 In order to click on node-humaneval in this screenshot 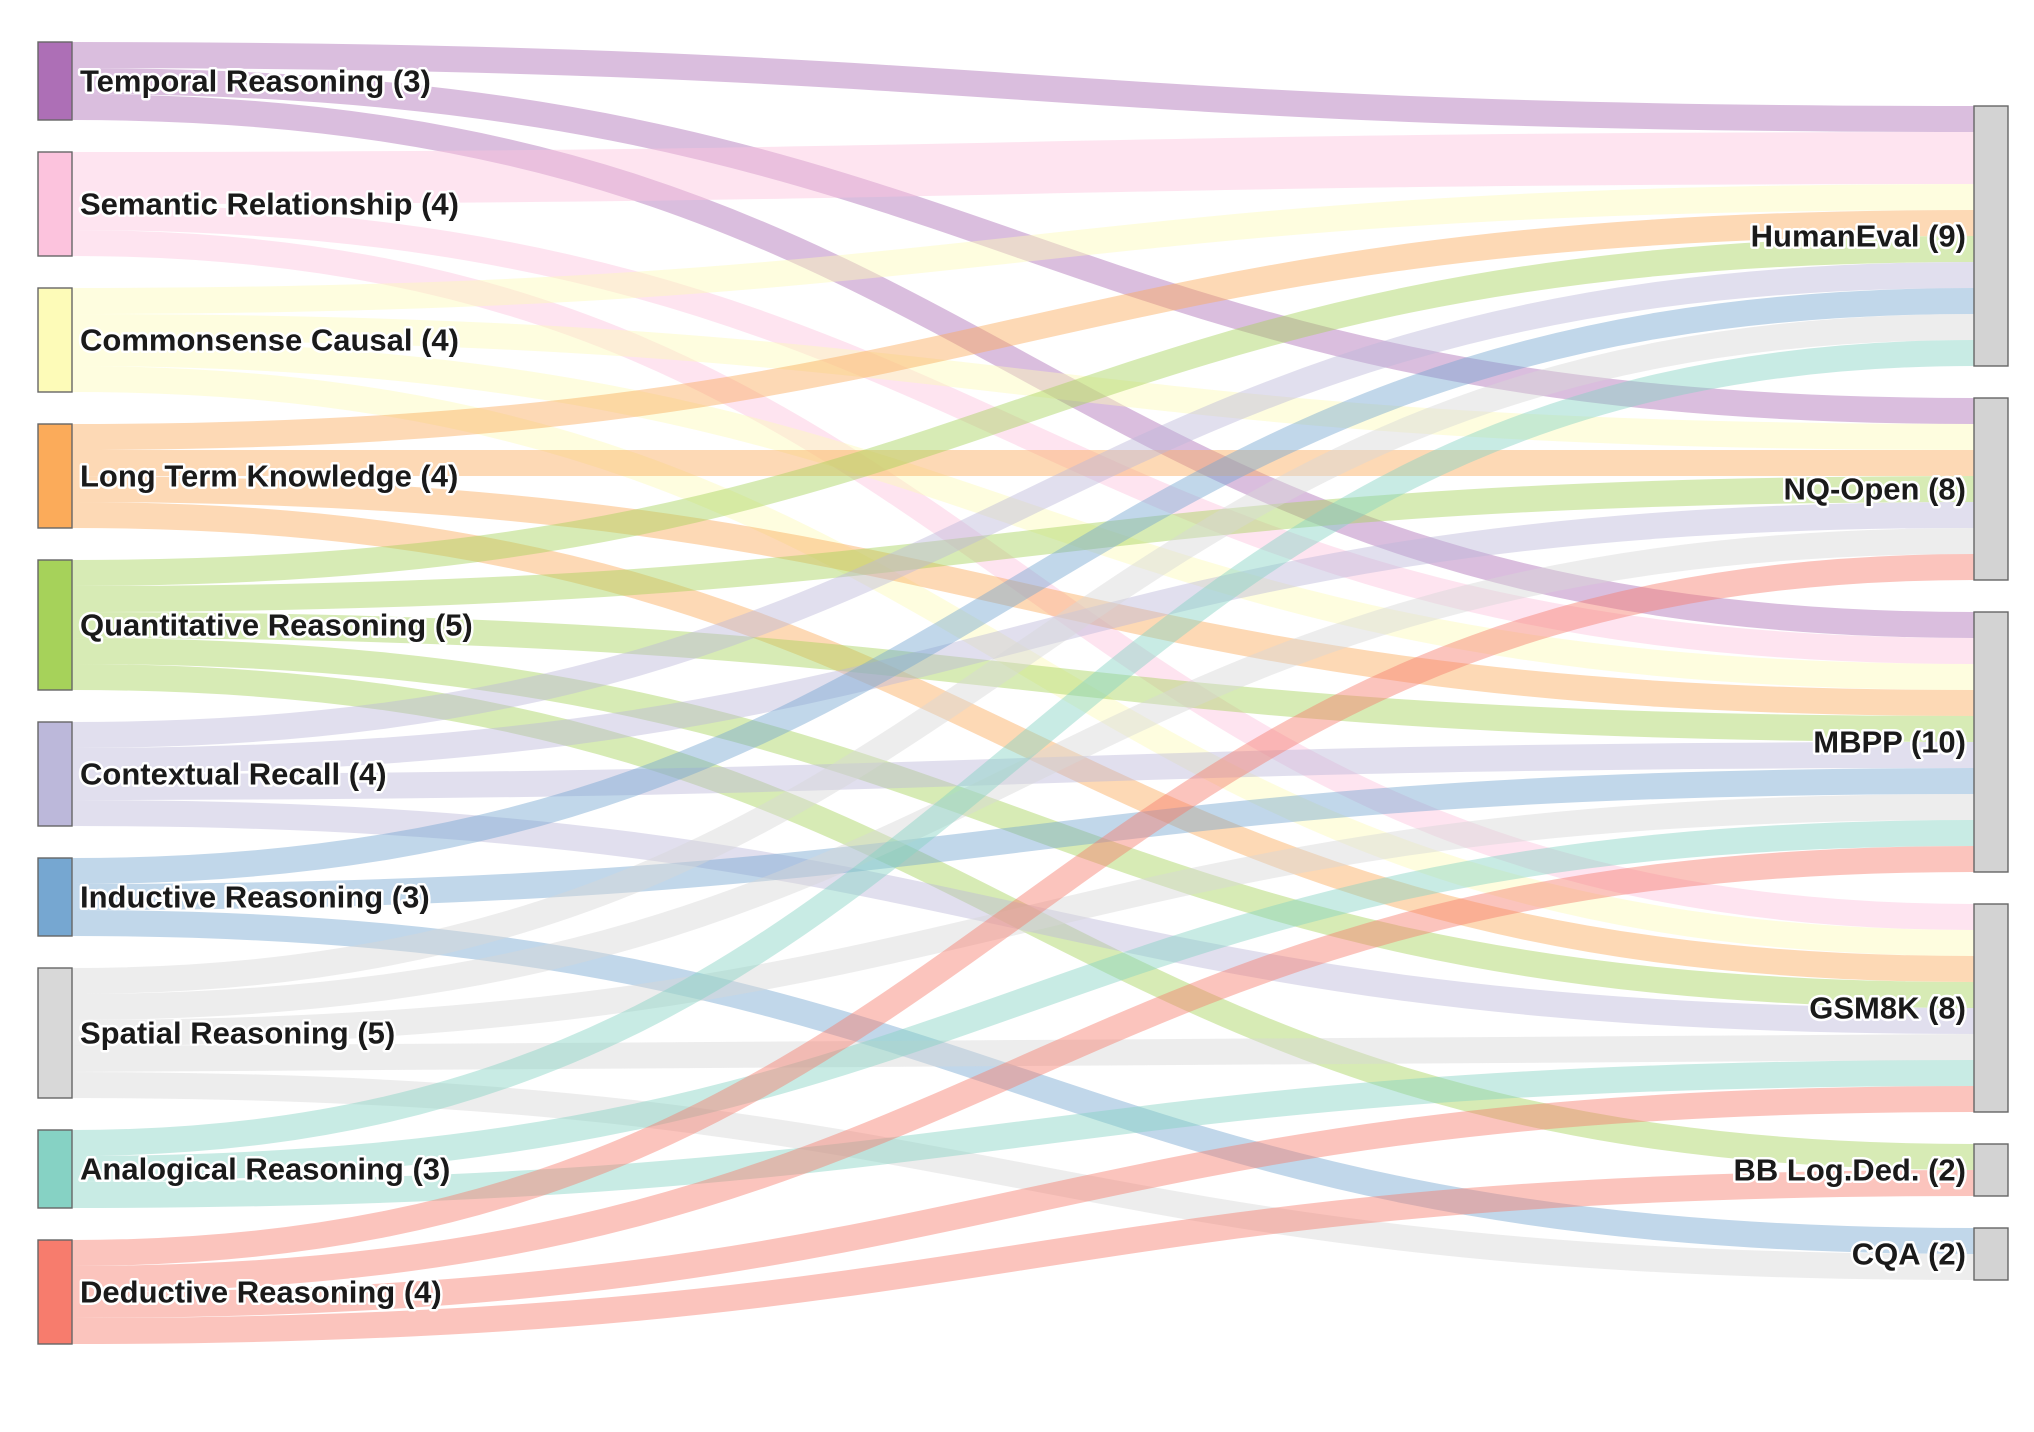, I will do `click(1991, 236)`.